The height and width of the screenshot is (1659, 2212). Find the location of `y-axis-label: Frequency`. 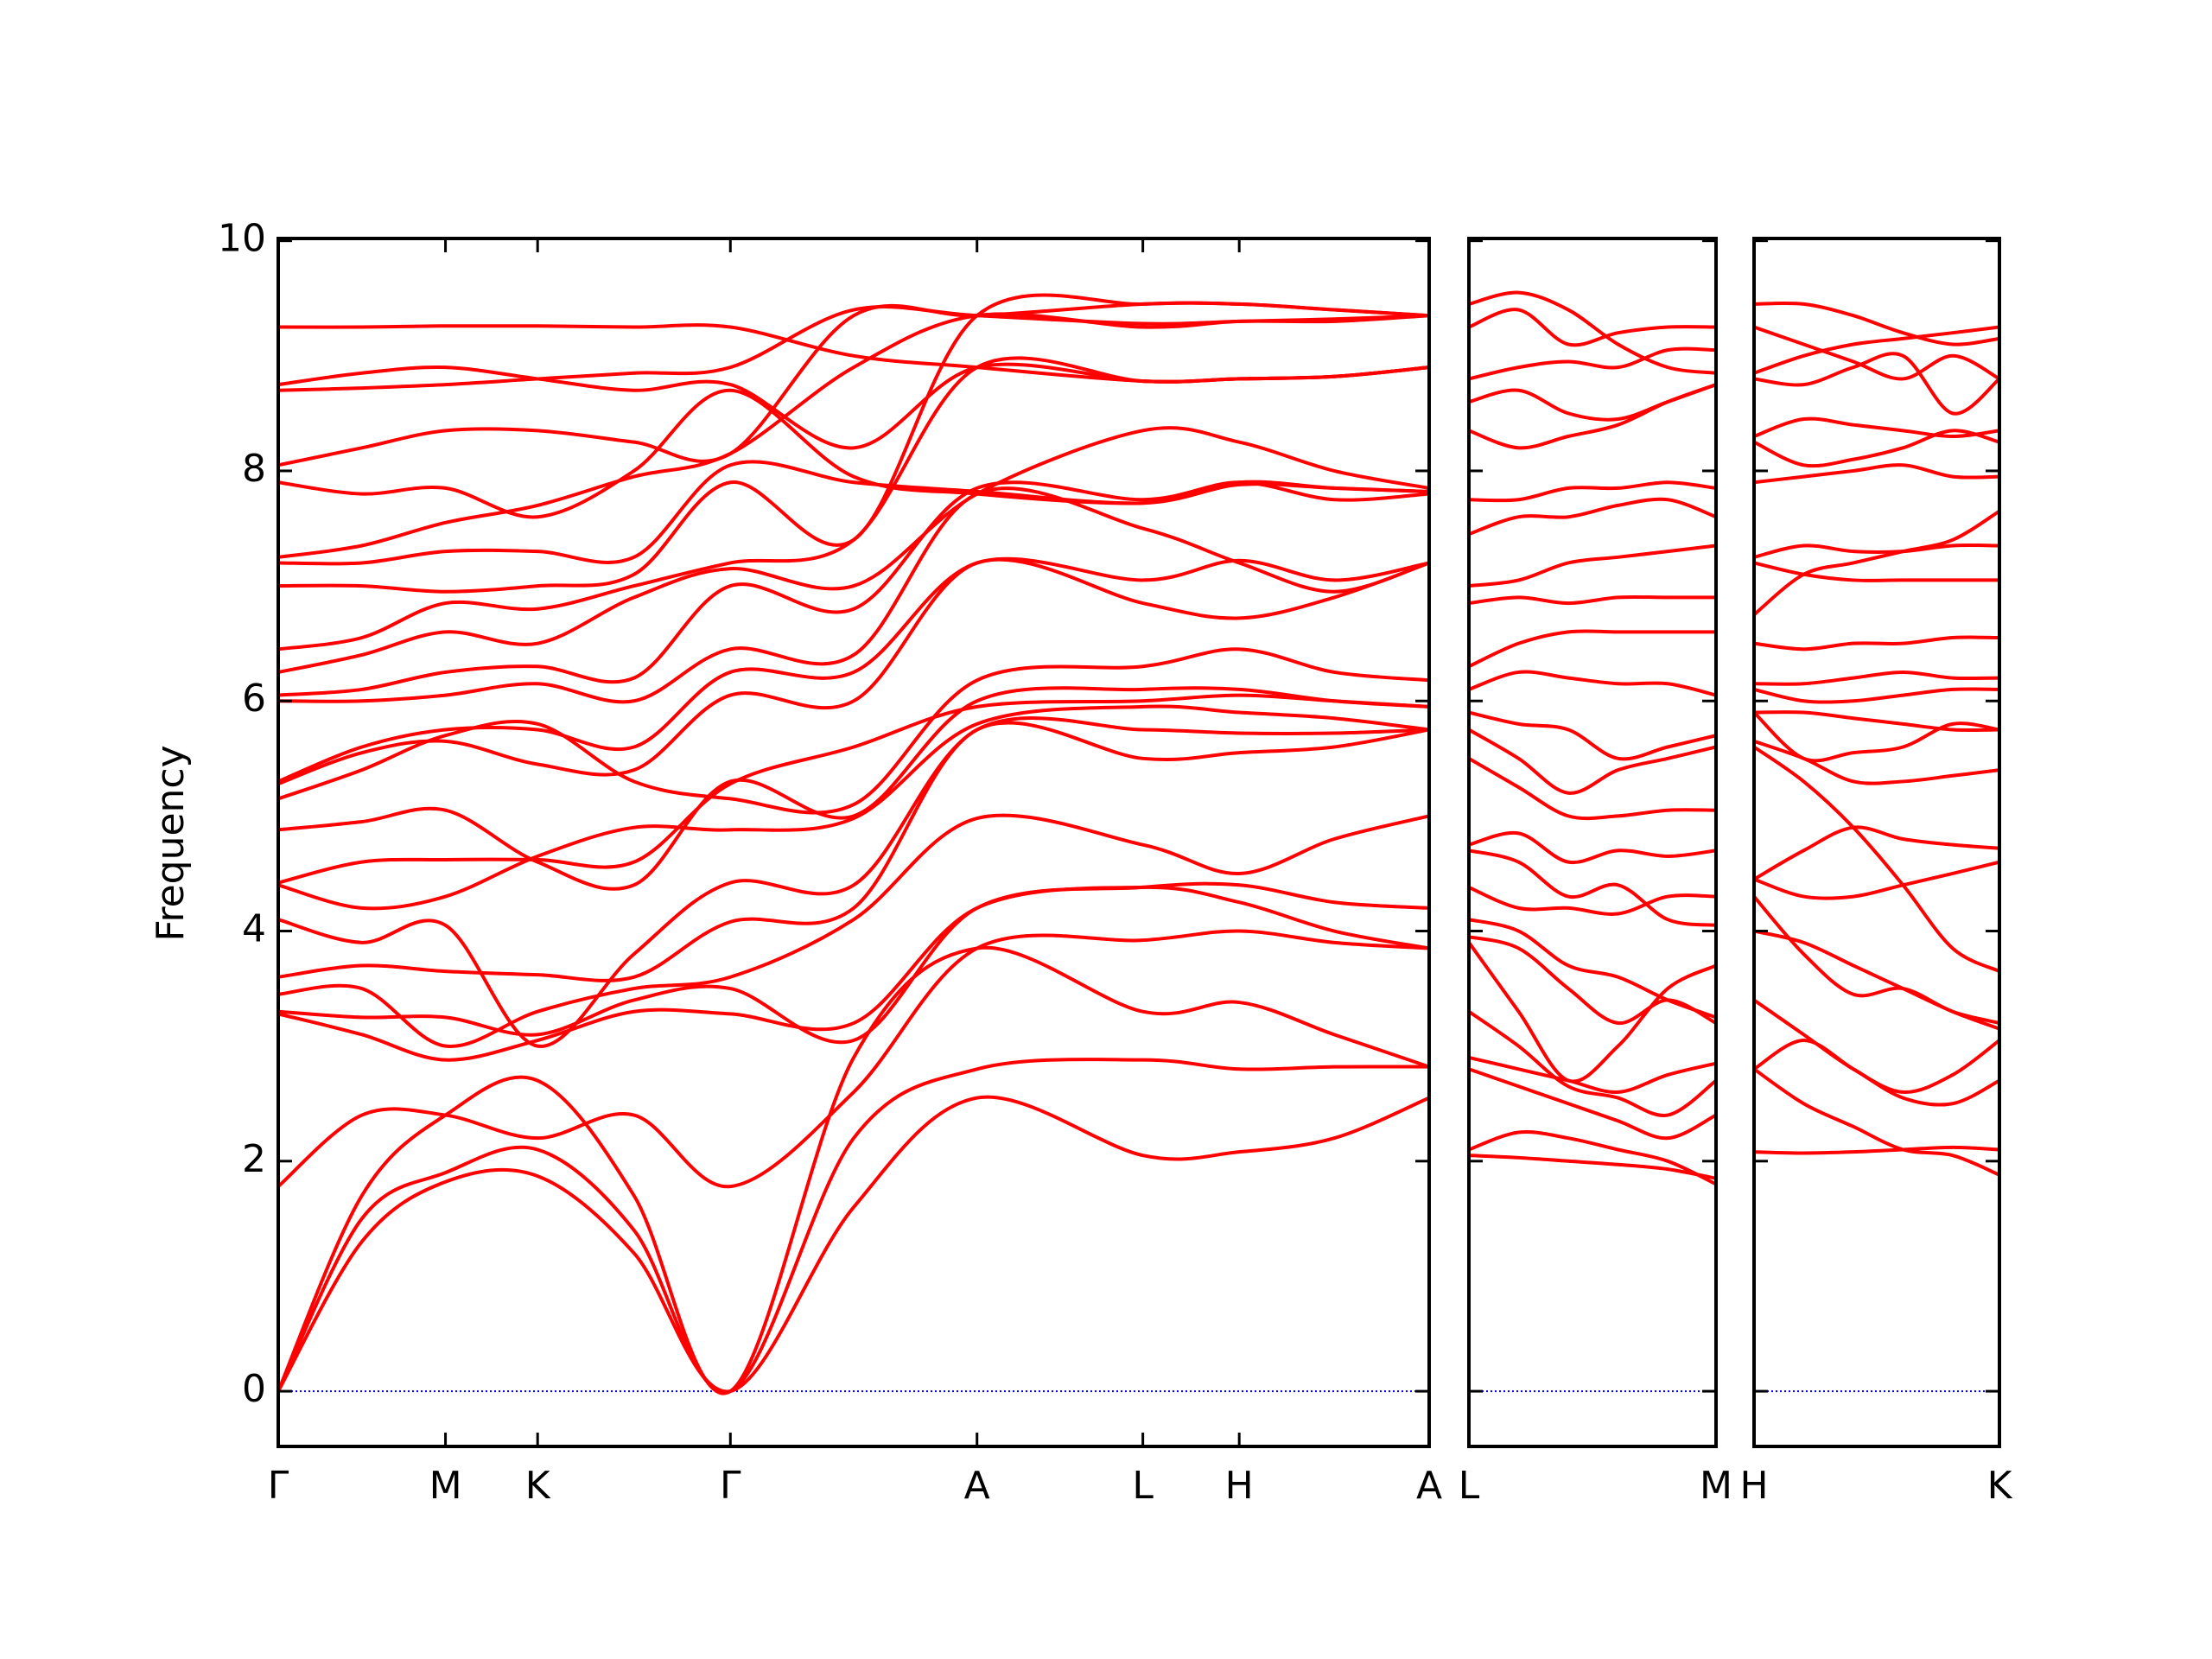

y-axis-label: Frequency is located at coordinates (171, 843).